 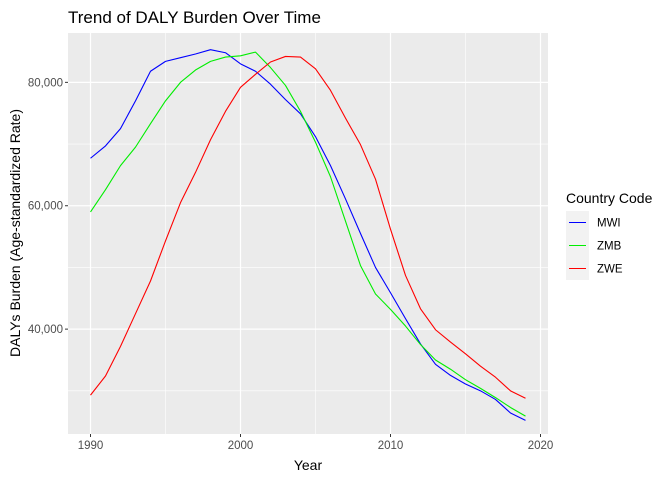 I want to click on y-axis-ticks: 40,000 60,000 80,000, so click(x=48, y=206).